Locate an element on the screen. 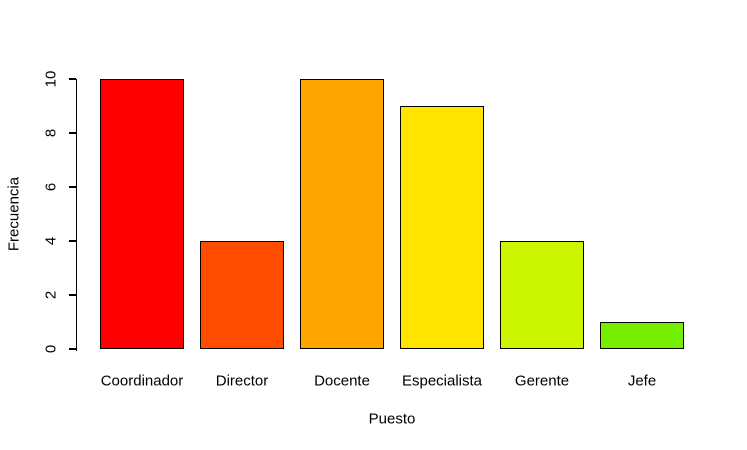  bar-gerente is located at coordinates (542, 295).